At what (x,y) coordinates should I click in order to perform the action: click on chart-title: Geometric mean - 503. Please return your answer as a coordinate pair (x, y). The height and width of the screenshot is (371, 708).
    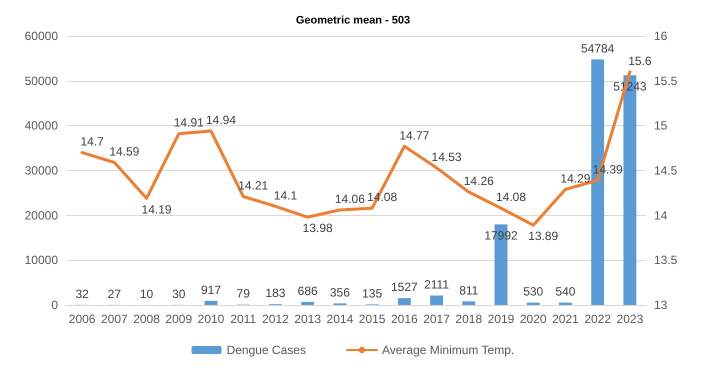
    Looking at the image, I should click on (353, 20).